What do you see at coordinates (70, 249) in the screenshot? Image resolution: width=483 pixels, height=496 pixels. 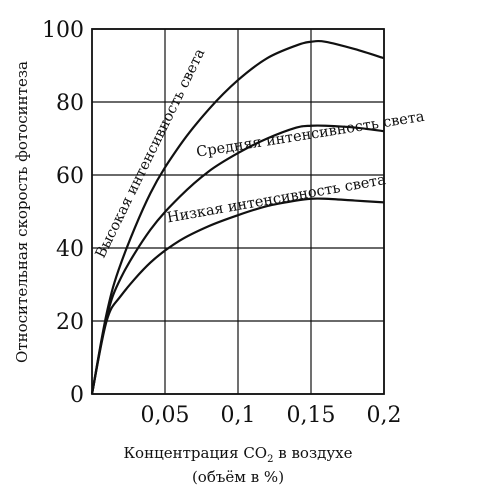 I see `y-tick-label: 40` at bounding box center [70, 249].